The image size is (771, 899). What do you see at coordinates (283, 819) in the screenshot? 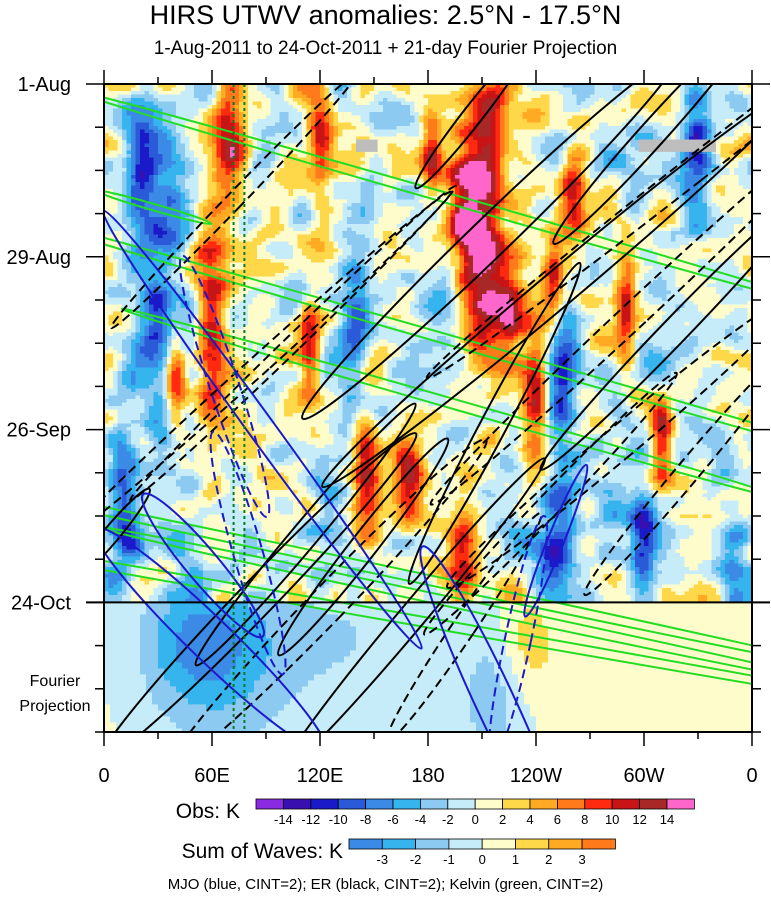
I see `obs-colorbar-tick-label: -14` at bounding box center [283, 819].